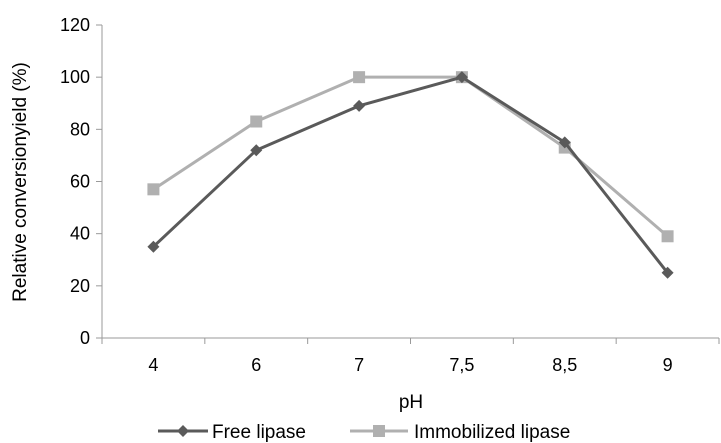 Image resolution: width=721 pixels, height=443 pixels. Describe the element at coordinates (75, 25) in the screenshot. I see `y-tick-label: 120` at that location.